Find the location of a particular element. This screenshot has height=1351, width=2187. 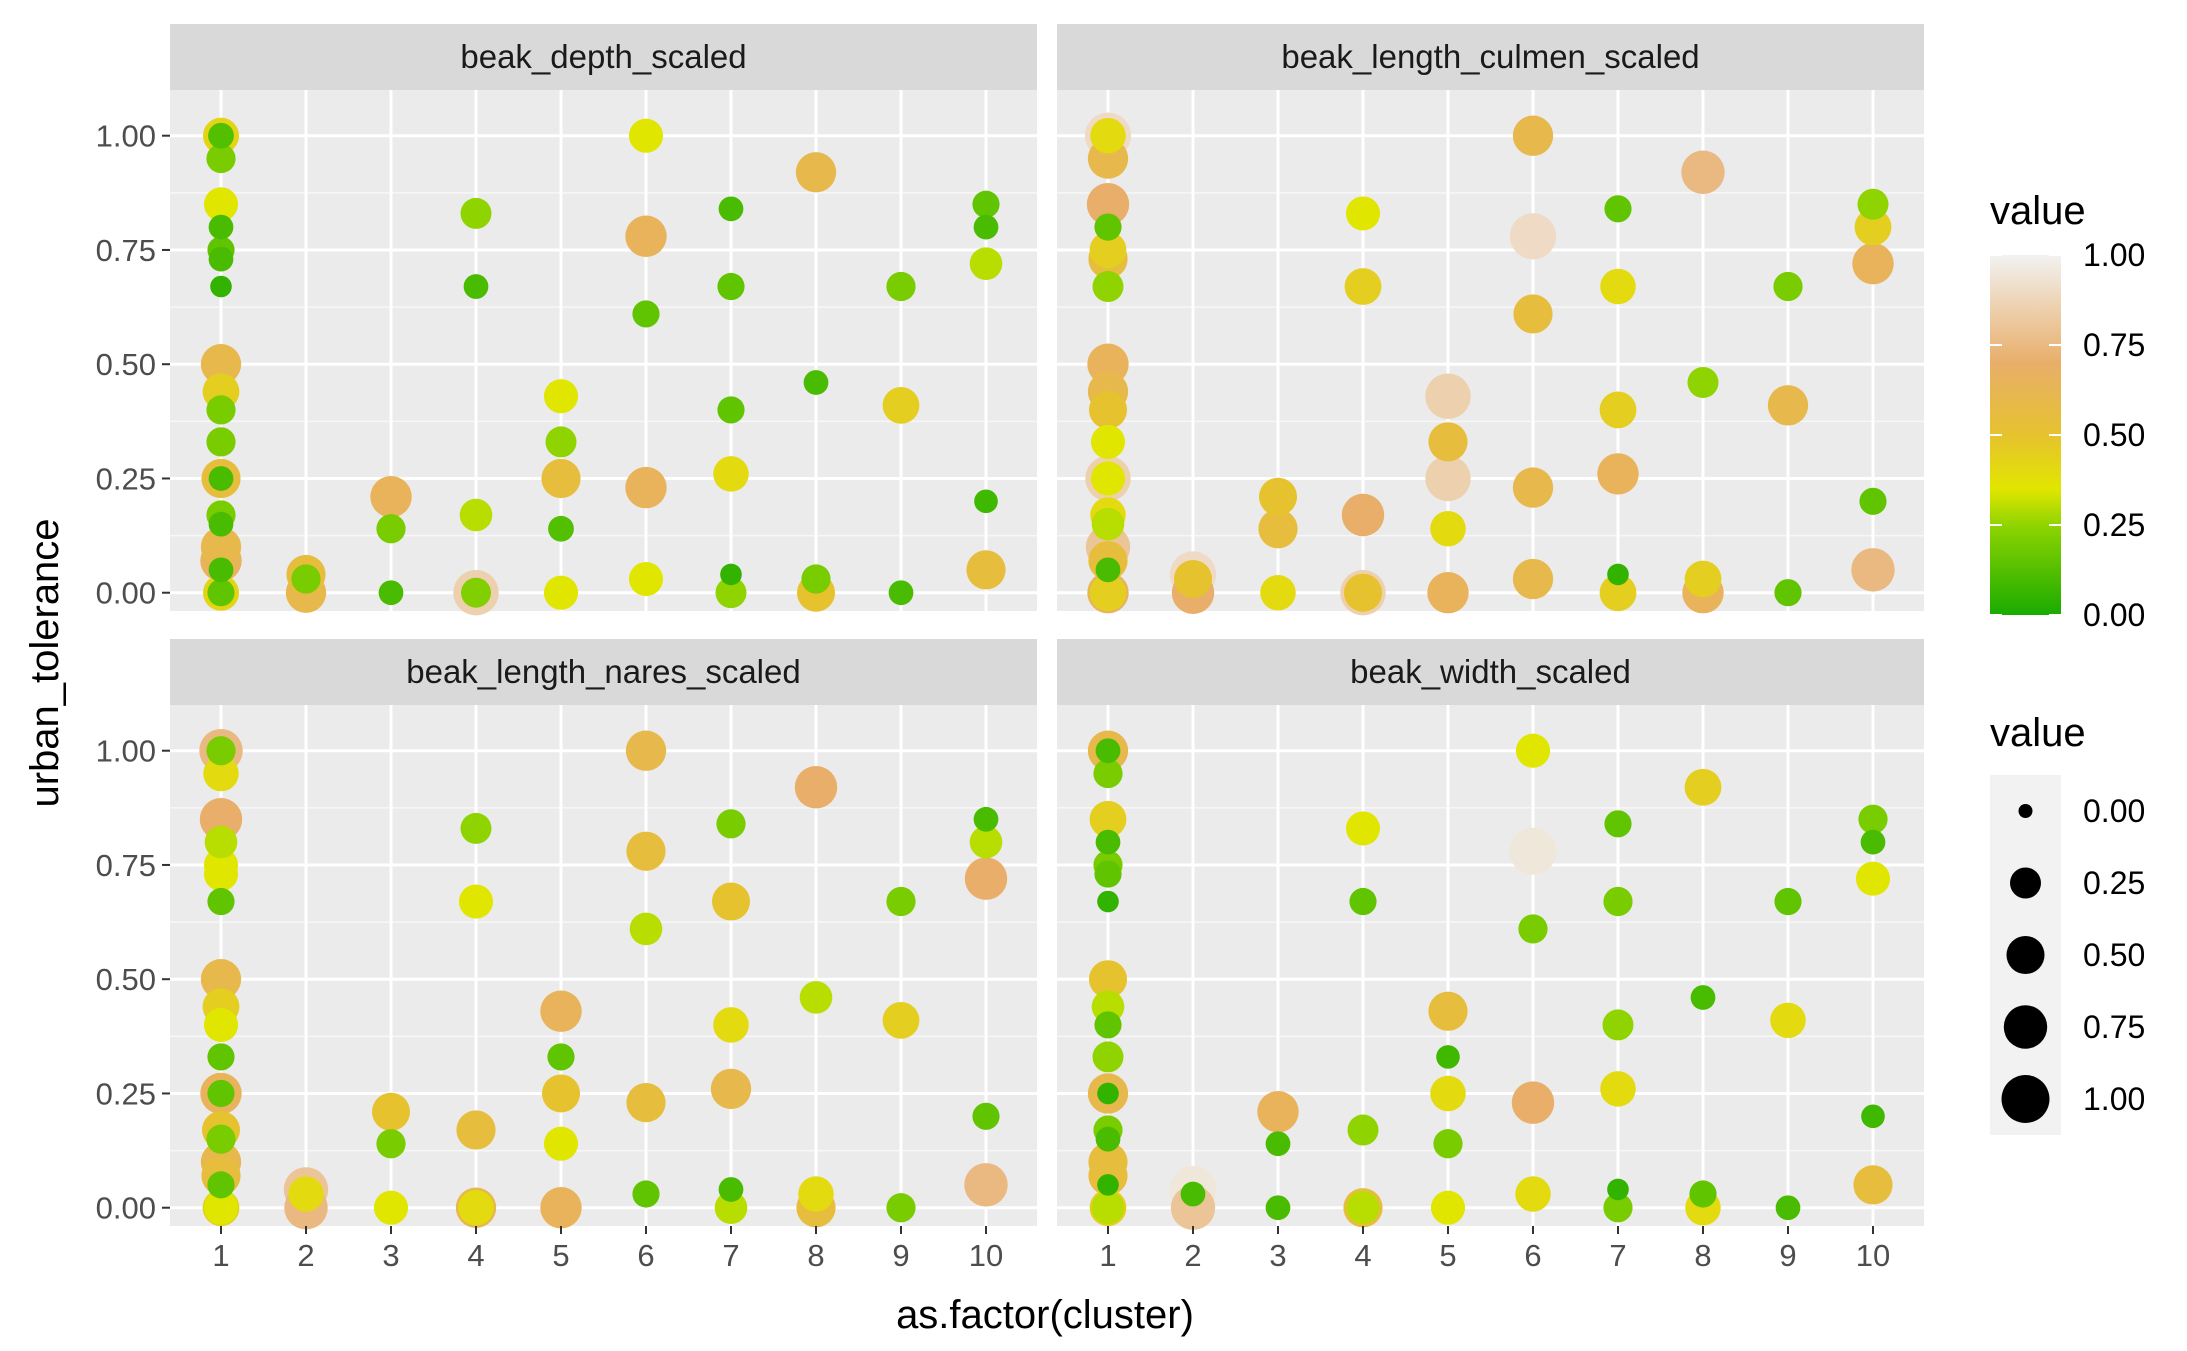

points-layer is located at coordinates (603, 979).